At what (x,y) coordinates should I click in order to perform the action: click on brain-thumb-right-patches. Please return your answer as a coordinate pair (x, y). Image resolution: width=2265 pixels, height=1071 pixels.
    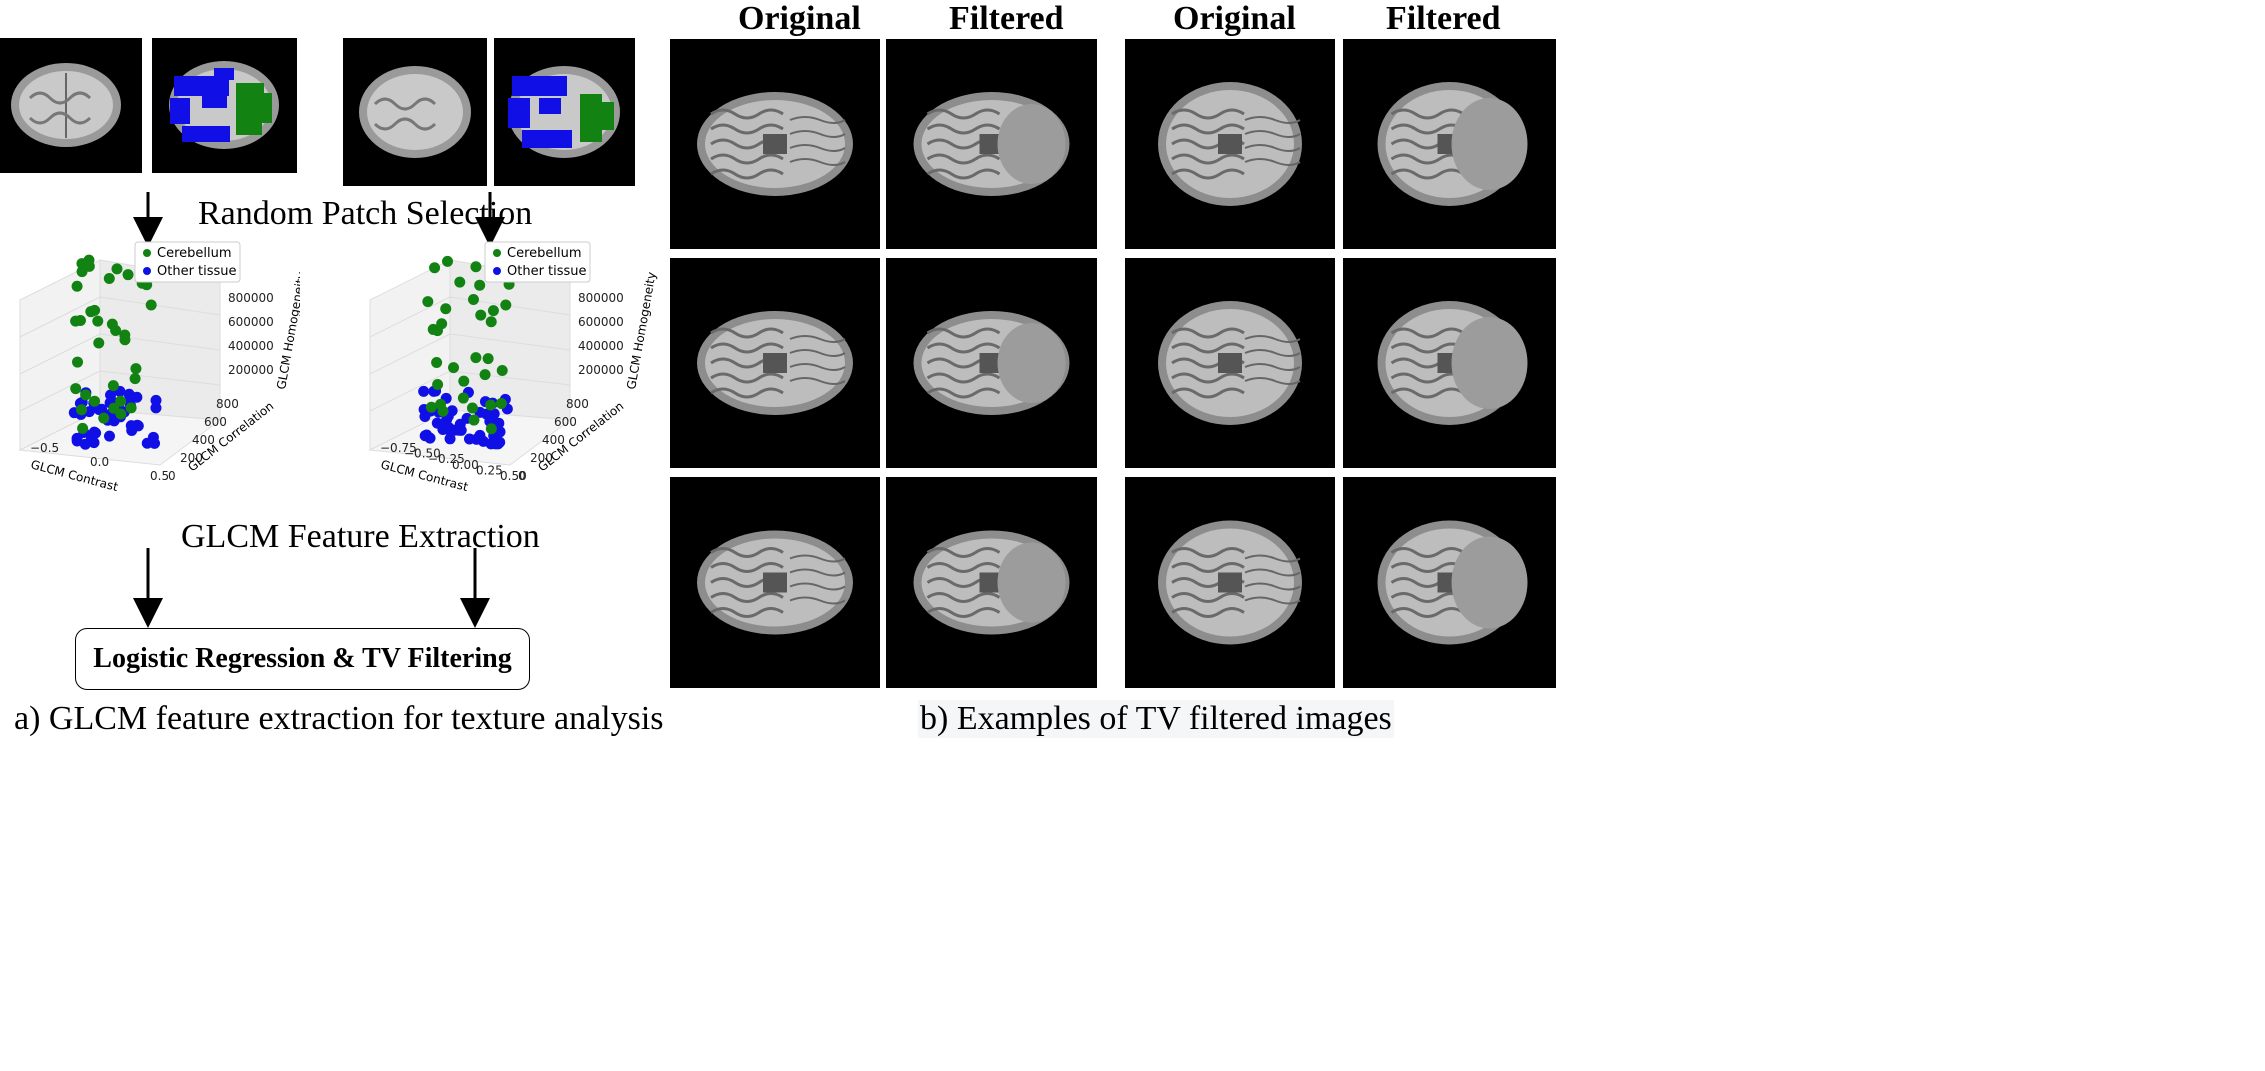
    Looking at the image, I should click on (564, 112).